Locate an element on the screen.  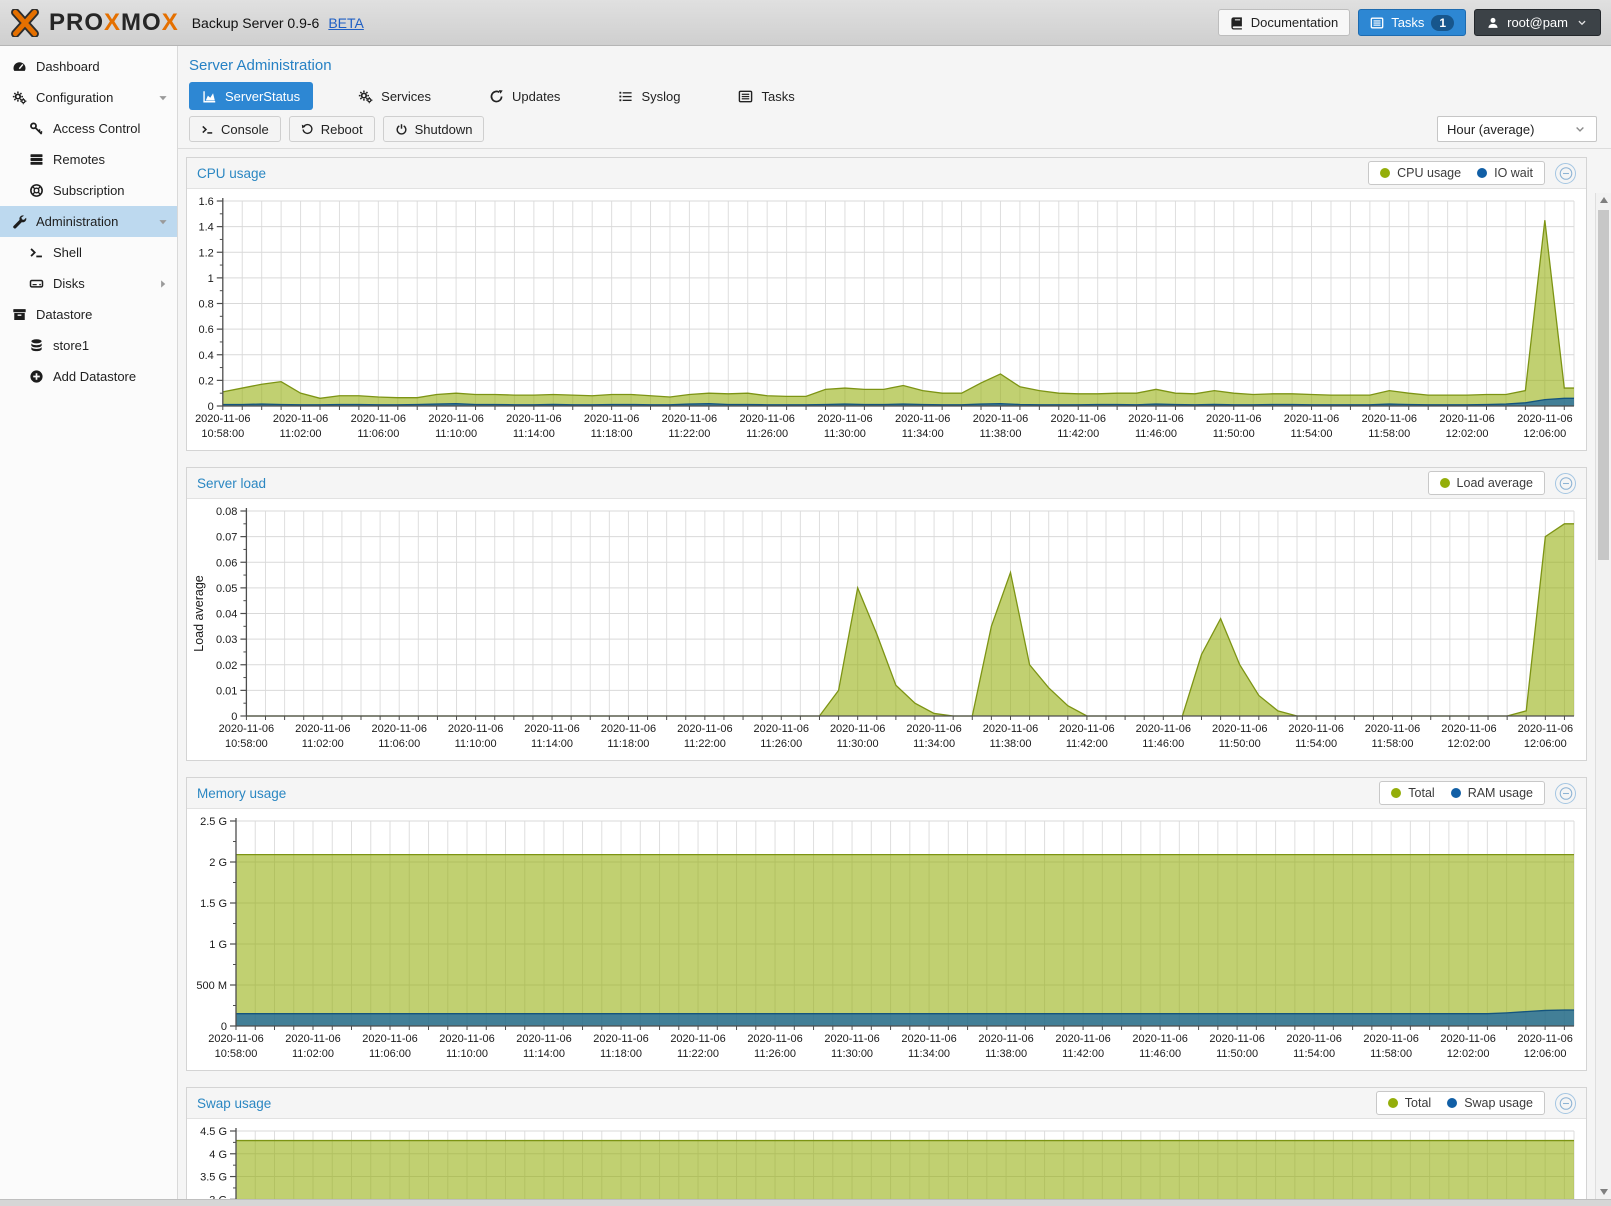
sidebar-item-subscription: Subscription is located at coordinates (88, 190).